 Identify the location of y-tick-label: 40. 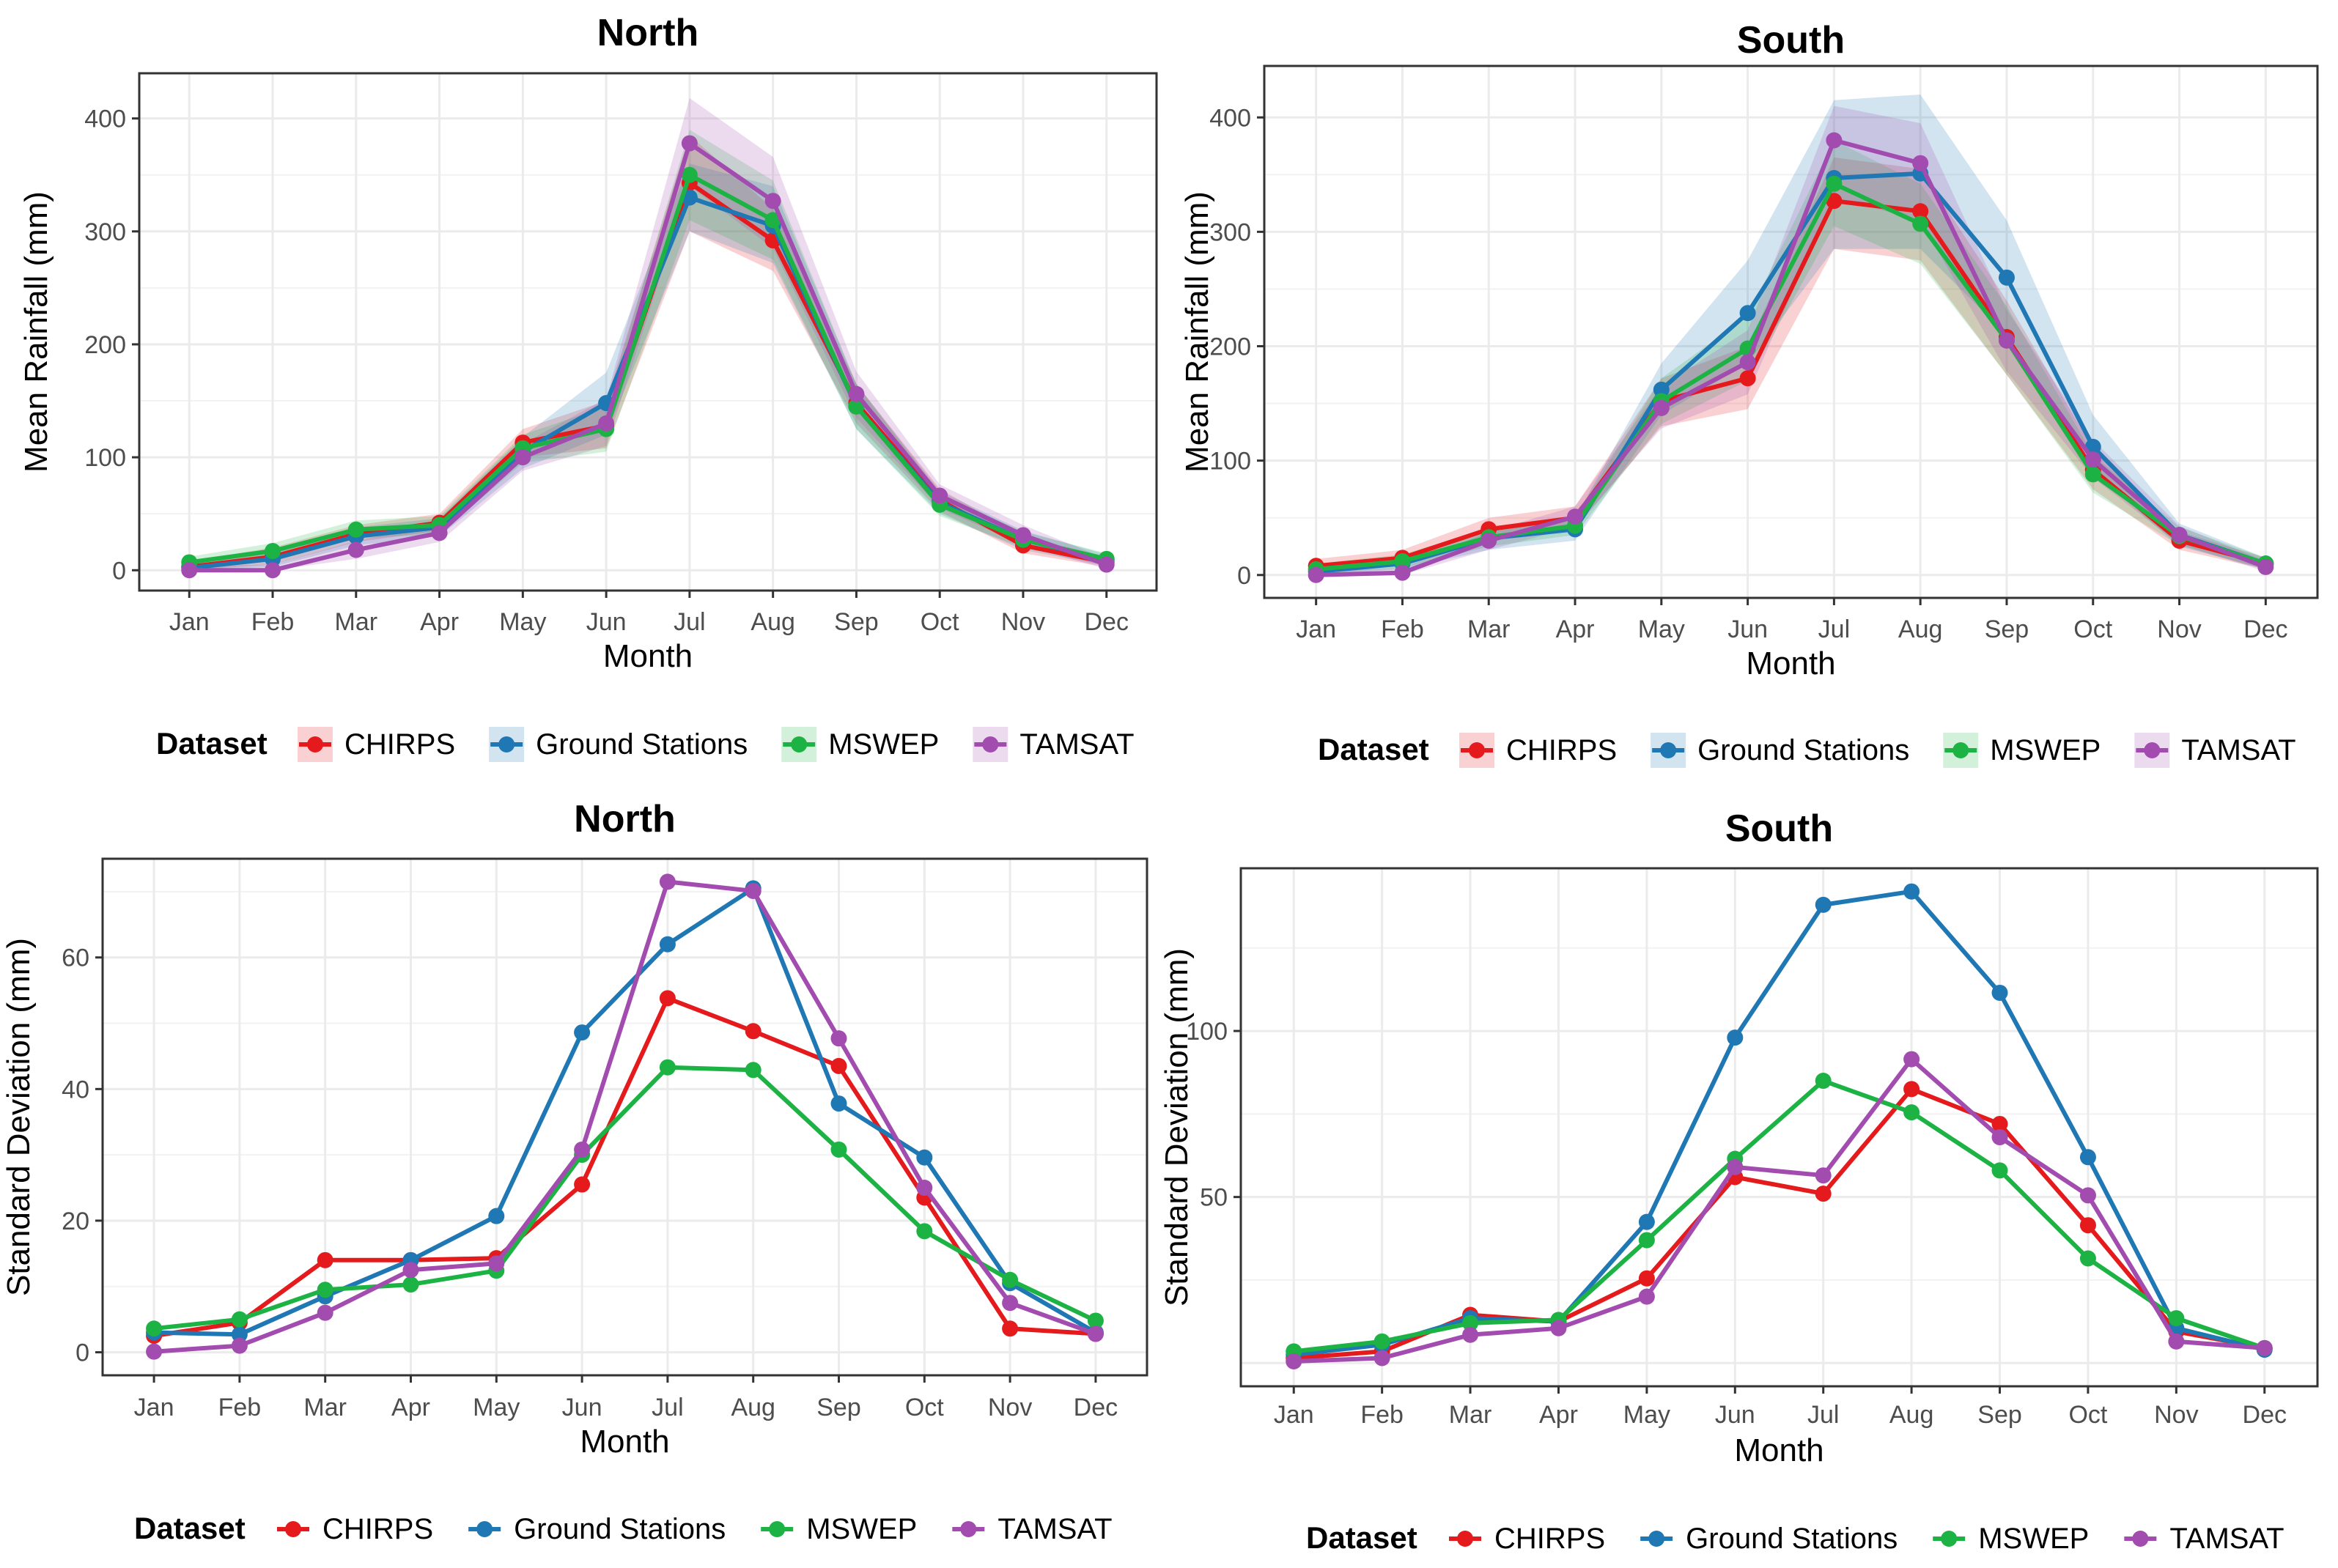
(75, 1089).